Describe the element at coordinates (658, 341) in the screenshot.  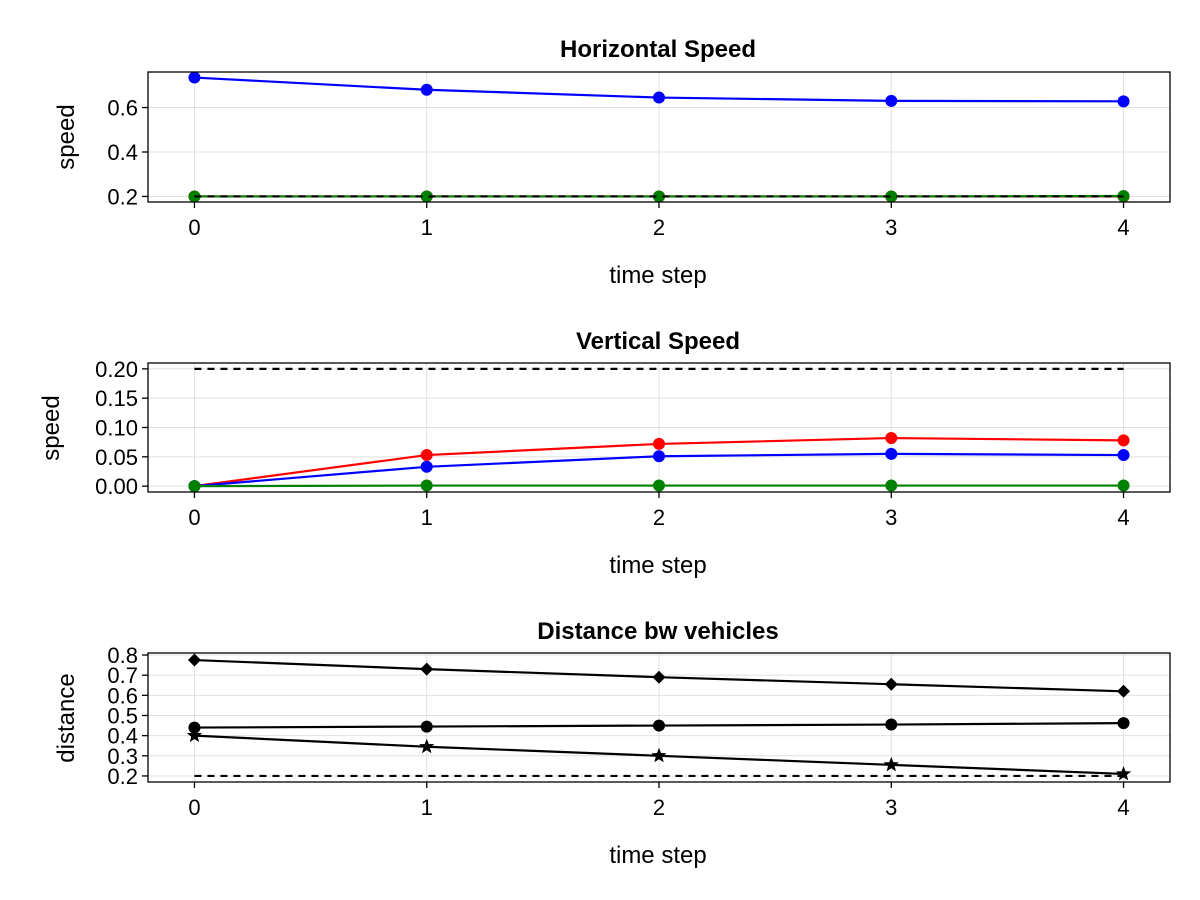
I see `panel-title: Vertical Speed` at that location.